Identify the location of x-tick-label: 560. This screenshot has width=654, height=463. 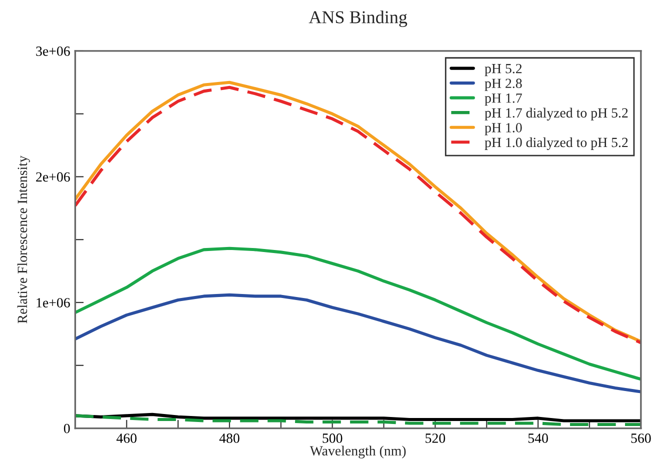
(641, 438).